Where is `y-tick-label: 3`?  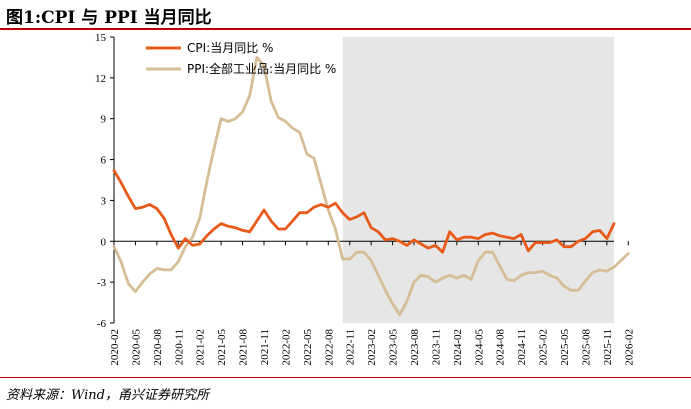 y-tick-label: 3 is located at coordinates (104, 201).